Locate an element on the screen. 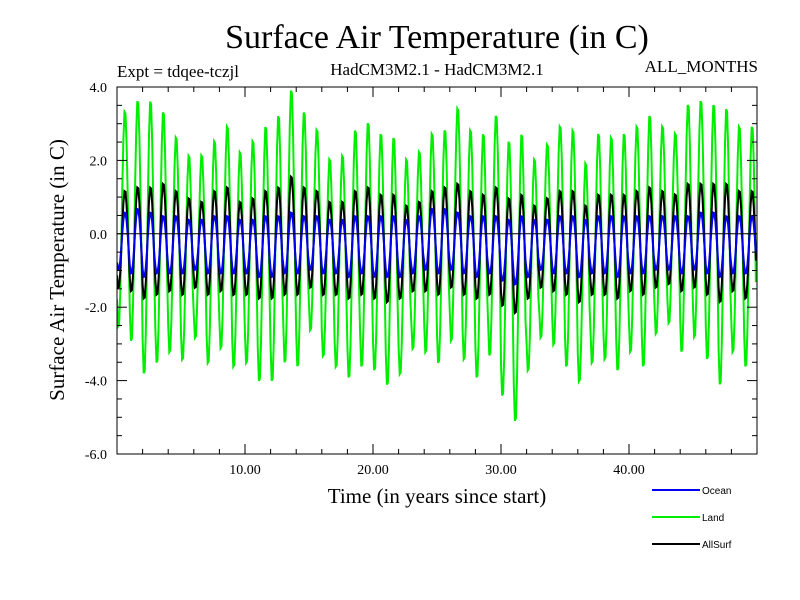  y-tick-label: 2.0 is located at coordinates (99, 161).